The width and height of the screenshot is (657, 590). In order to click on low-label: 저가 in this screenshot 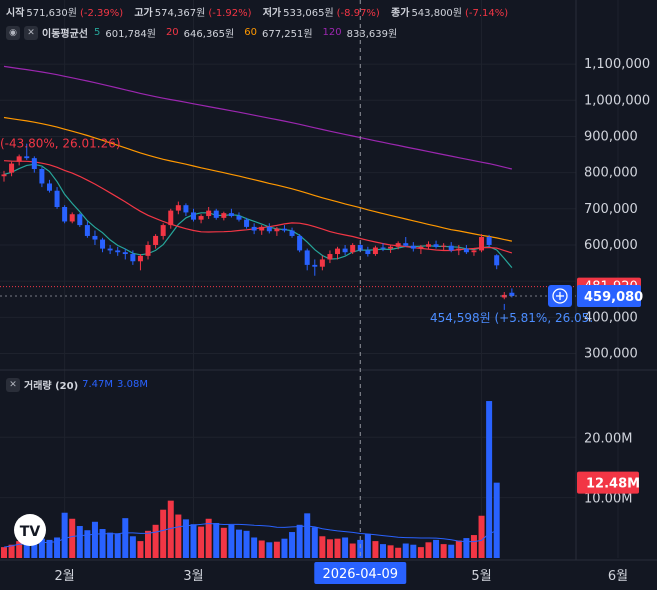, I will do `click(272, 13)`.